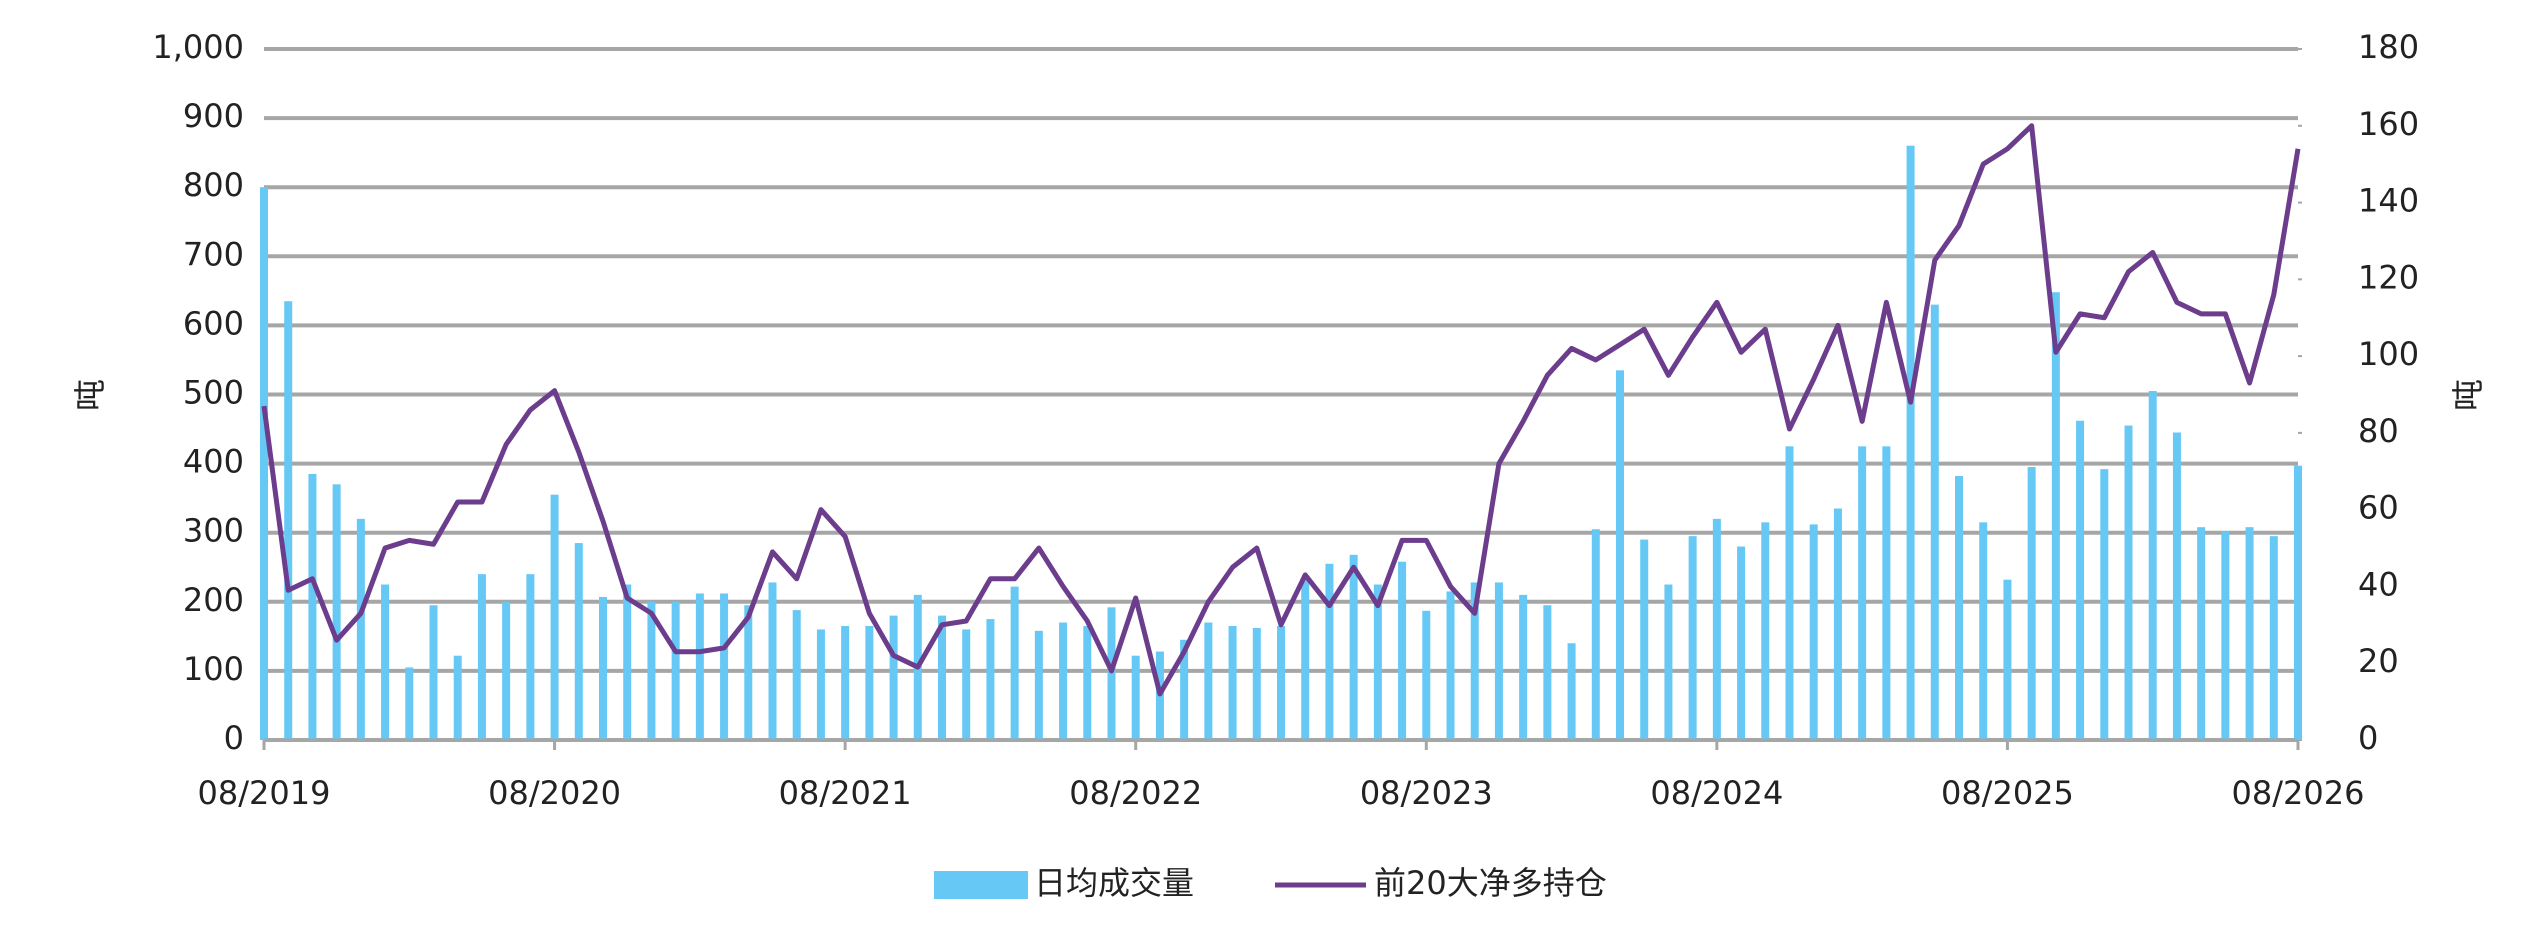 The image size is (2542, 949). Describe the element at coordinates (2378, 584) in the screenshot. I see `y2-tick-label: 40` at that location.